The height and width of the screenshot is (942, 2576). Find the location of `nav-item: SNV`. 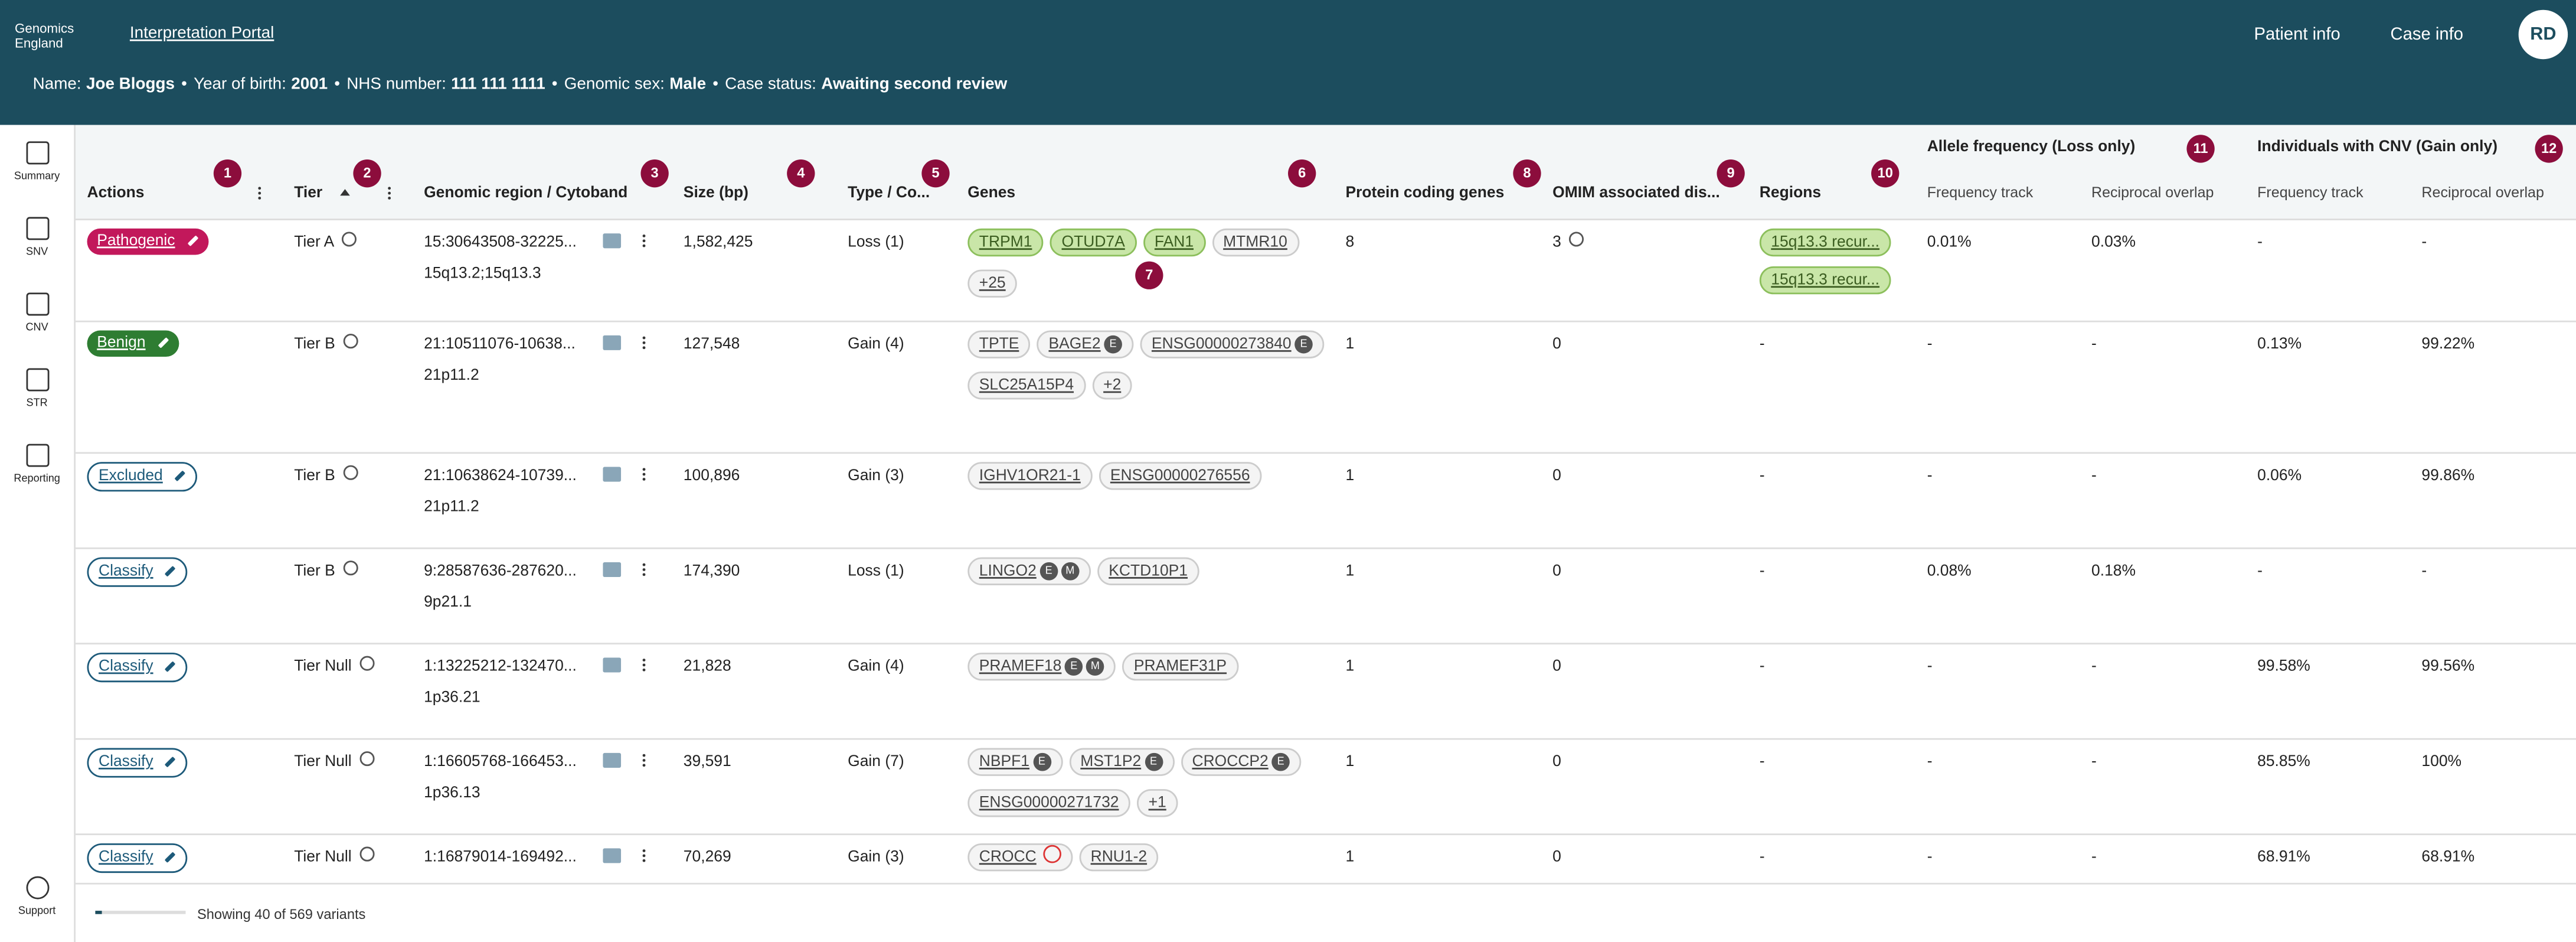

nav-item: SNV is located at coordinates (37, 238).